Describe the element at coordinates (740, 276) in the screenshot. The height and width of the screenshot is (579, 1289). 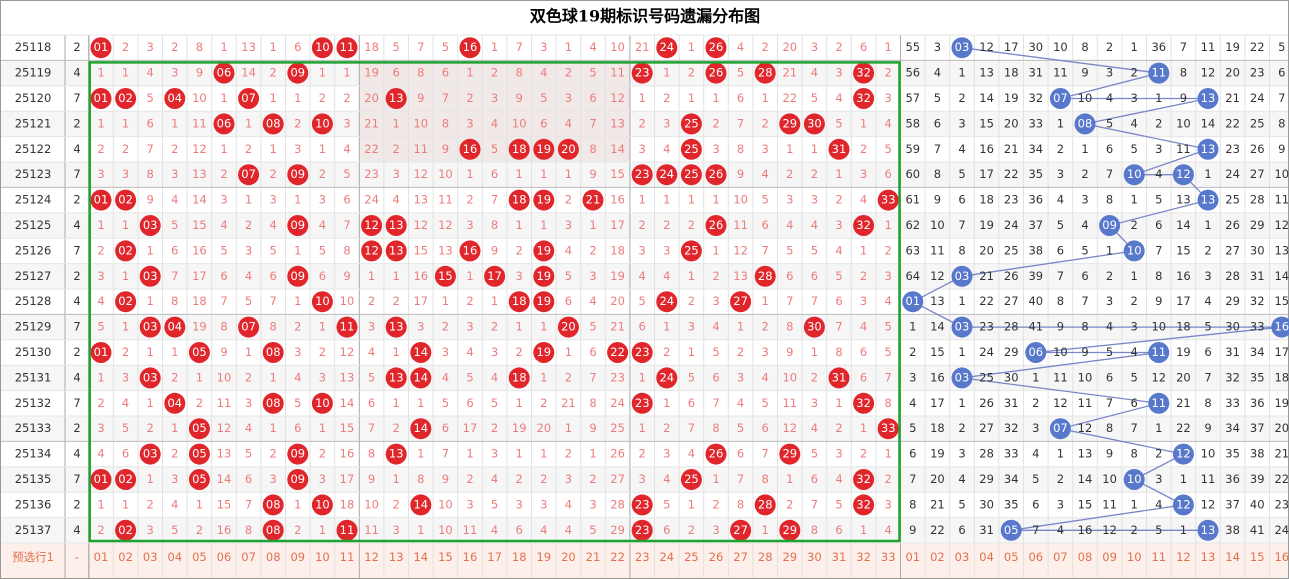
I see `red-miss: 13` at that location.